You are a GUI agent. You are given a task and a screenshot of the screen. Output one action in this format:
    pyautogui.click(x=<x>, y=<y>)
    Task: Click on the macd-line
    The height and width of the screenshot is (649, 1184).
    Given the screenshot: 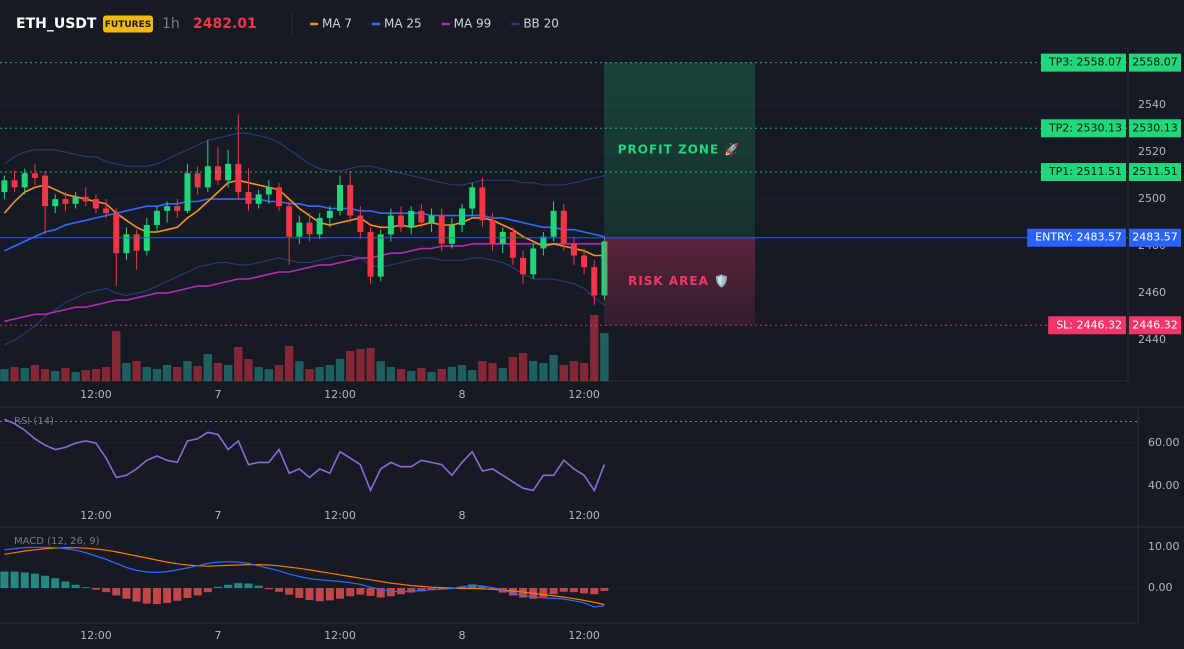 What is the action you would take?
    pyautogui.click(x=304, y=577)
    